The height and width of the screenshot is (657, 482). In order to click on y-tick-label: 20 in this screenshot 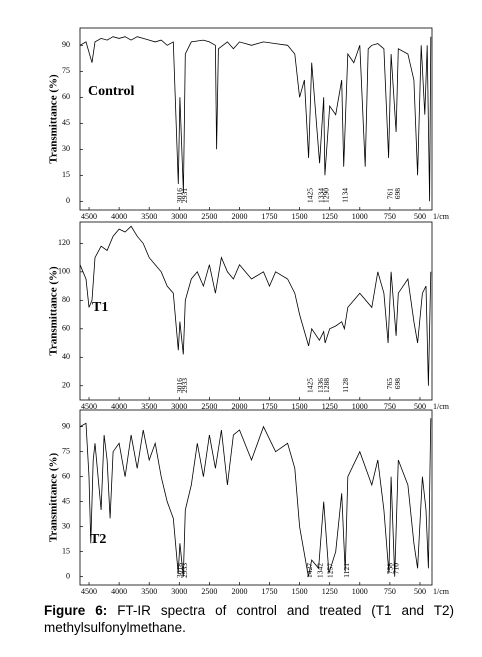, I will do `click(66, 385)`.